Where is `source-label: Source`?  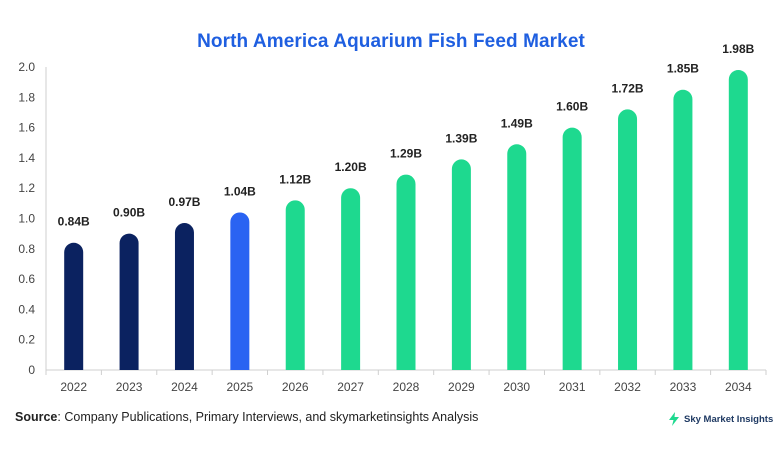 source-label: Source is located at coordinates (36, 417).